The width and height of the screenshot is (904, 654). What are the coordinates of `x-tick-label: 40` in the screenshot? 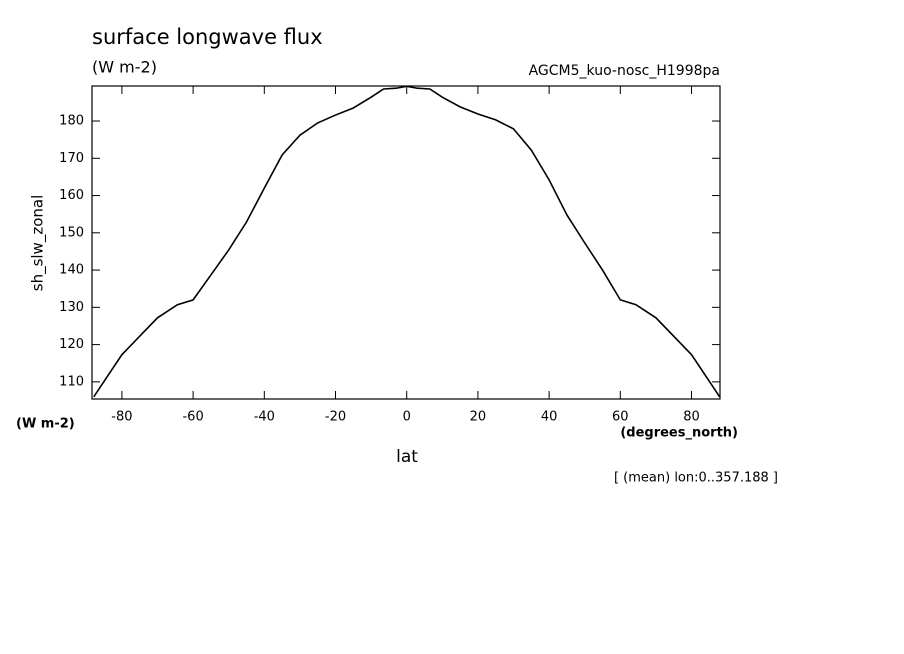 It's located at (549, 417).